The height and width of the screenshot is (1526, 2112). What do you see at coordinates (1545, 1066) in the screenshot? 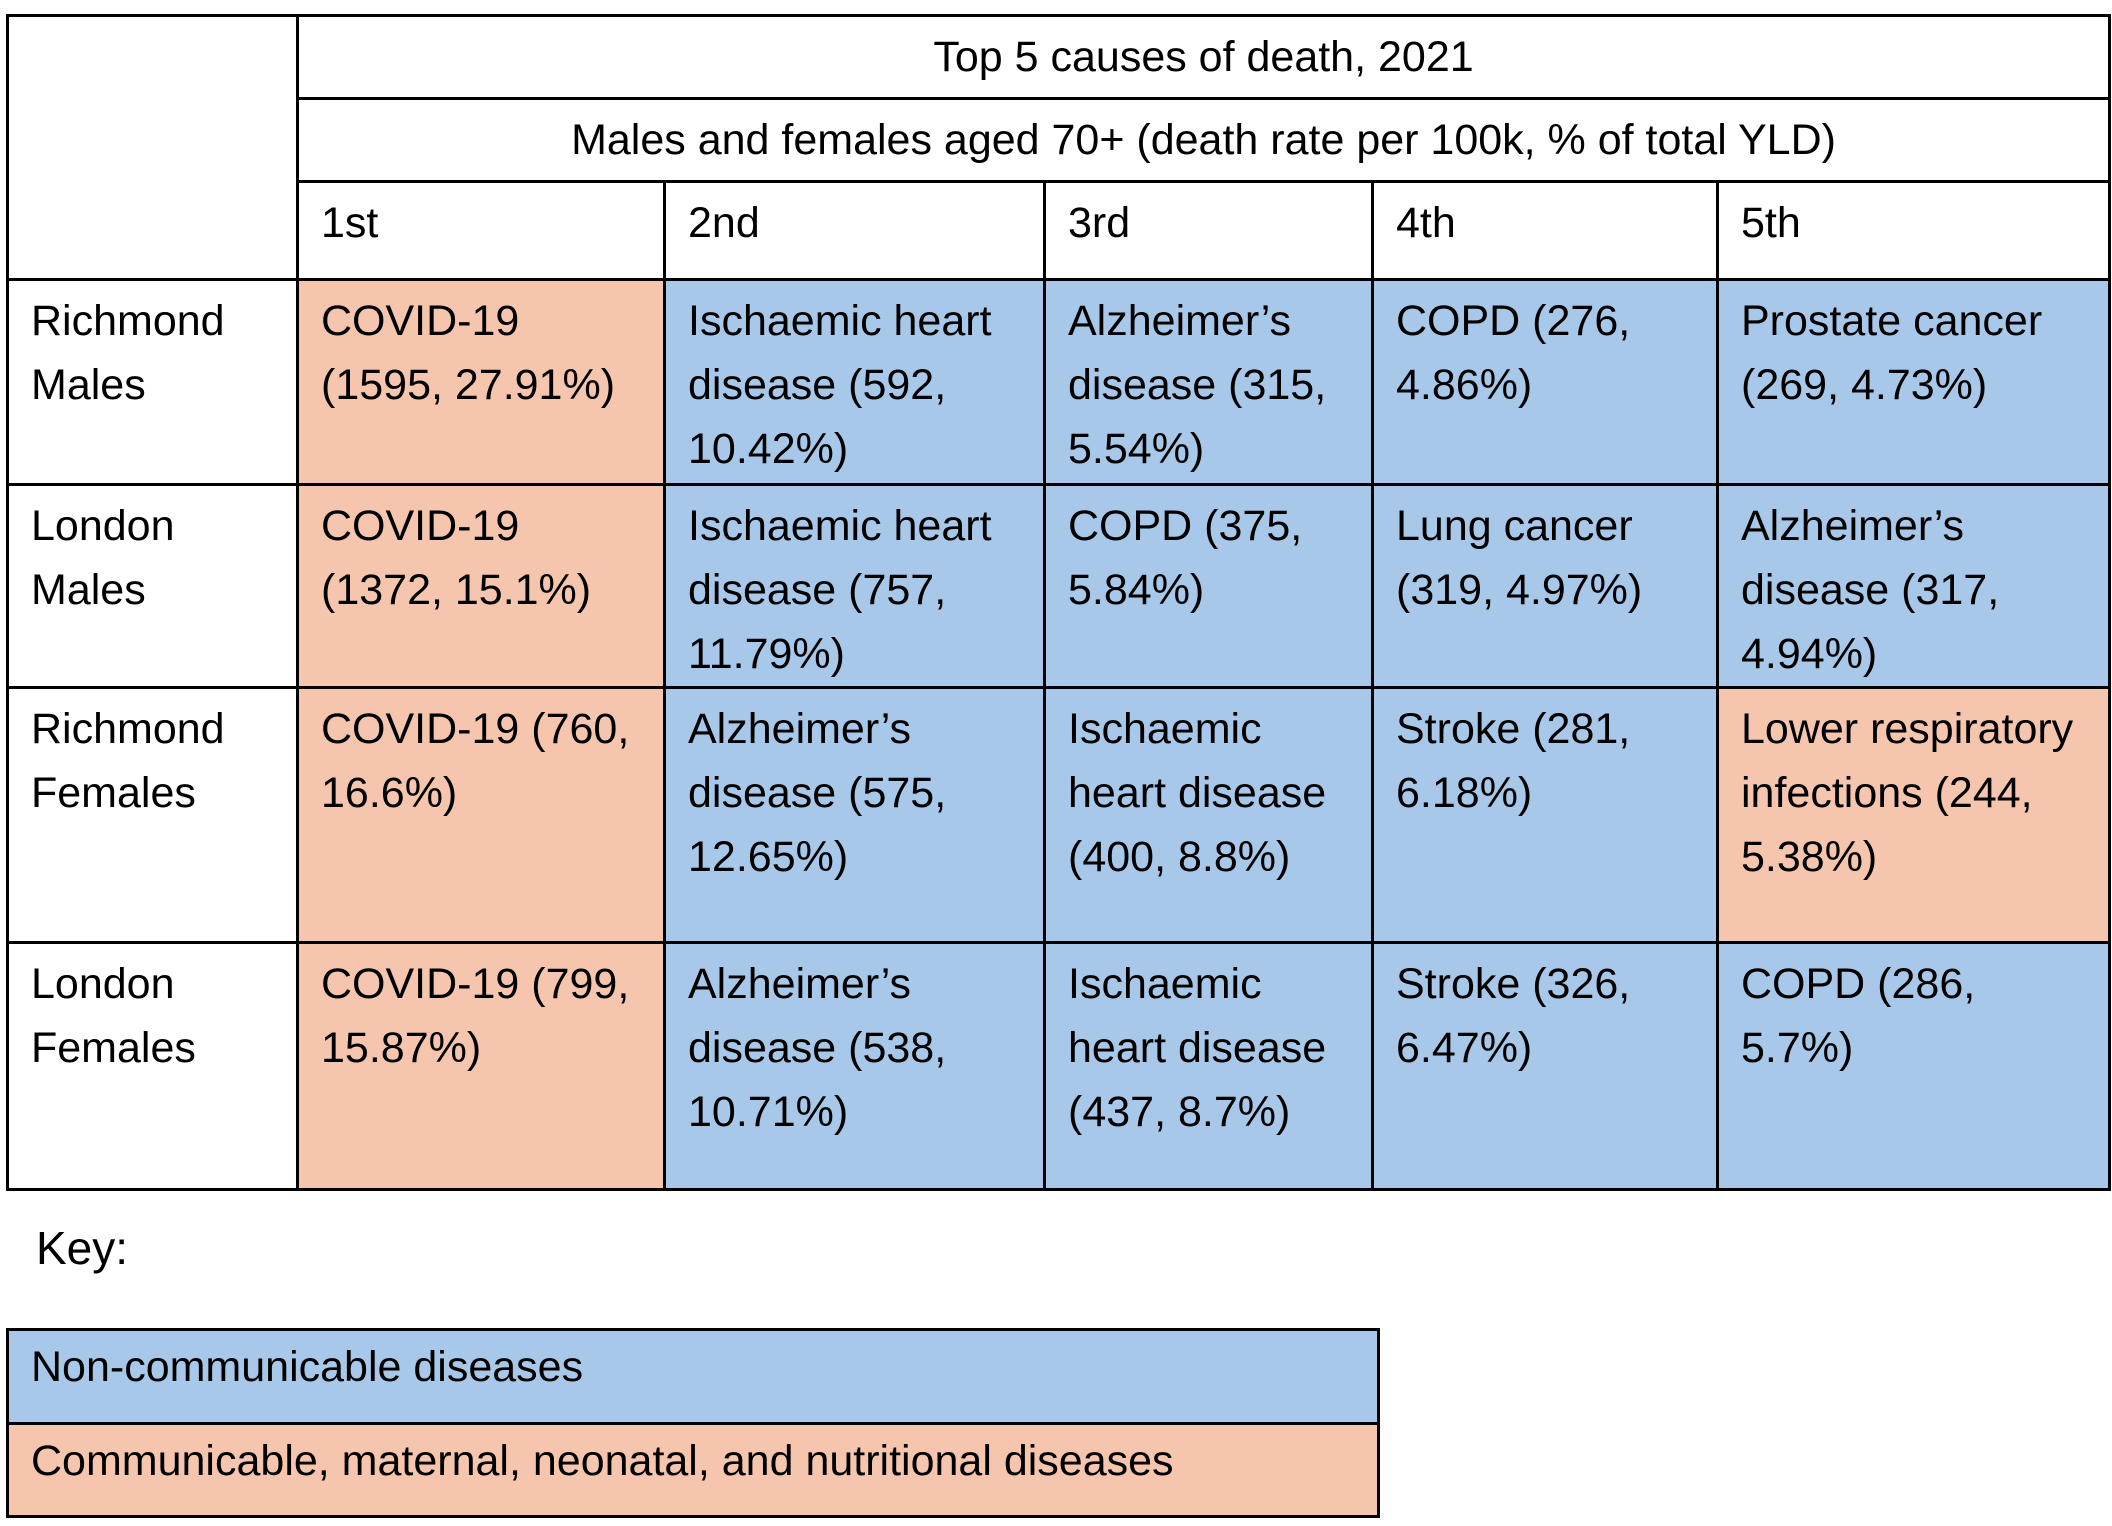
I see `table-cell: Stroke (326, 6.47%)` at bounding box center [1545, 1066].